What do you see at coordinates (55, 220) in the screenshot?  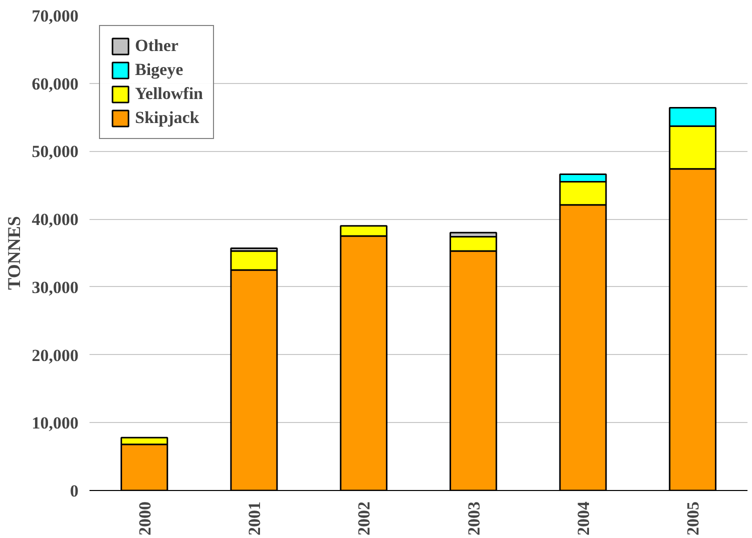 I see `y-tick-label: 40,000` at bounding box center [55, 220].